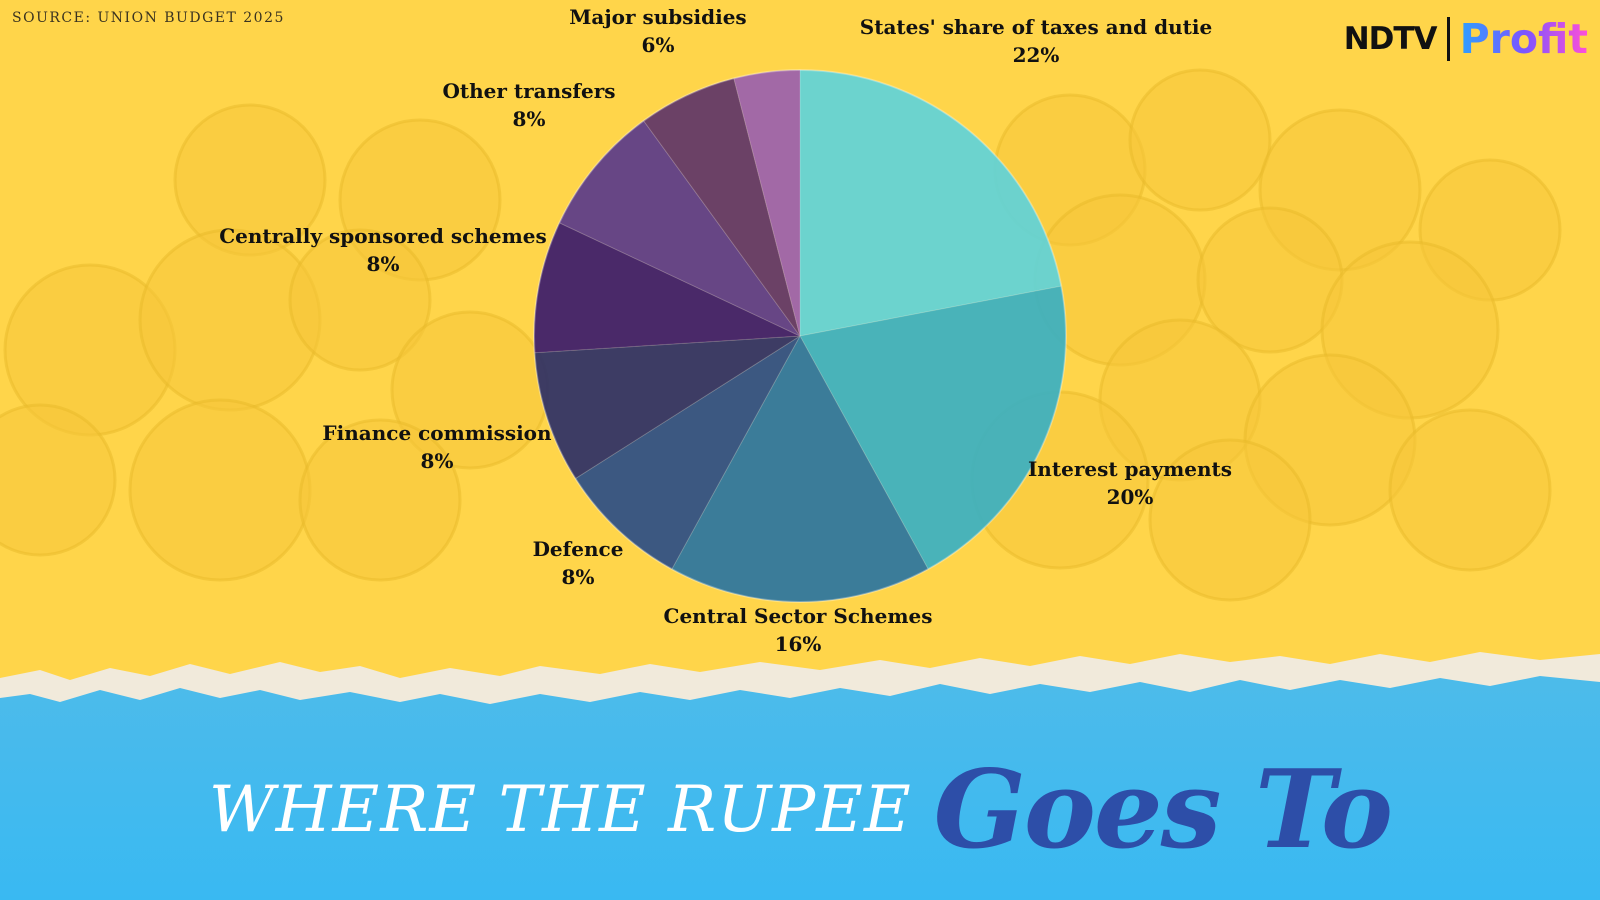 Image resolution: width=1600 pixels, height=900 pixels. I want to click on slice-label: States' share of taxes and dutie, so click(1036, 27).